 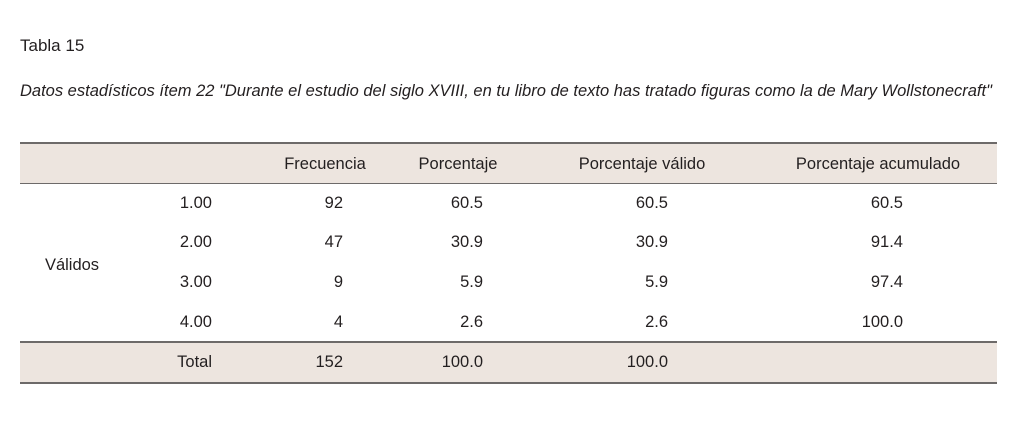 What do you see at coordinates (325, 164) in the screenshot?
I see `column-header: Frecuencia` at bounding box center [325, 164].